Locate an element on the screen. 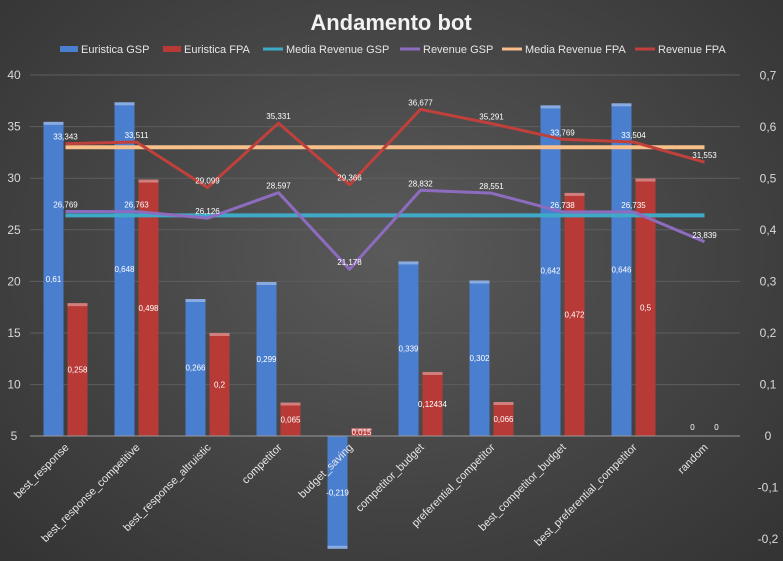 This screenshot has width=783, height=561. data-label-revenue-fpa: 33,343 is located at coordinates (65, 137).